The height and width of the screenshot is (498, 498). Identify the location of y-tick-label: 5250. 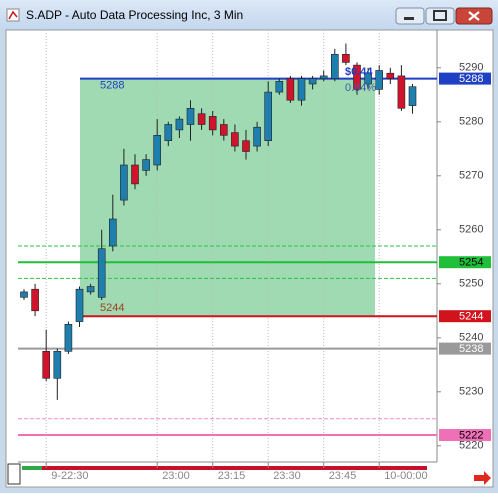
(471, 284).